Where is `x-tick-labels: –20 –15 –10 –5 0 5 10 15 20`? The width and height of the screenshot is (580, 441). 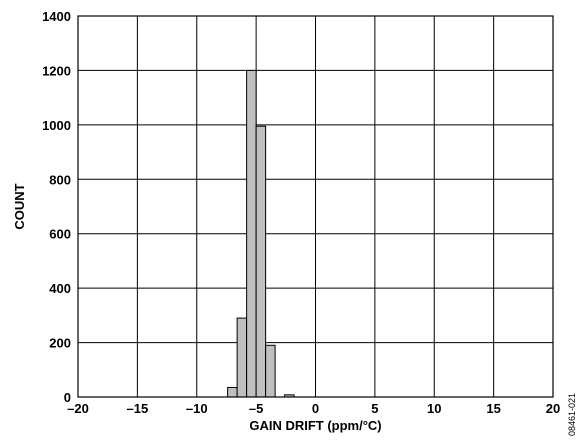
x-tick-labels: –20 –15 –10 –5 0 5 10 15 20 is located at coordinates (313, 408).